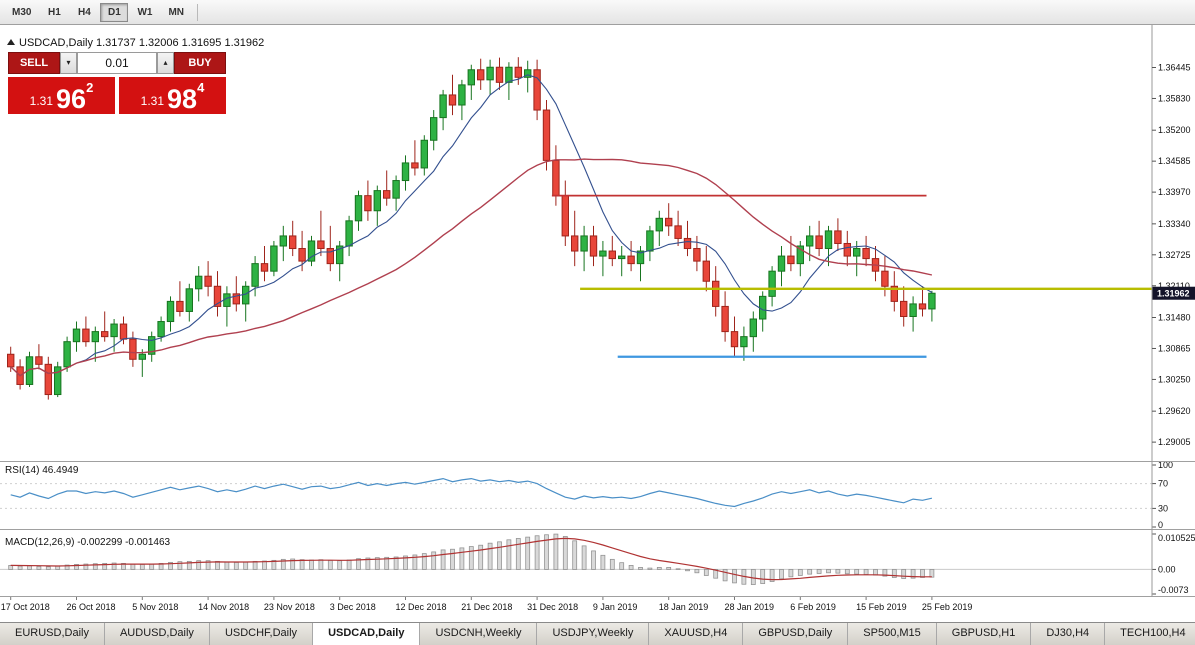 Image resolution: width=1195 pixels, height=645 pixels. I want to click on price-tick-label: 1.36445, so click(1174, 67).